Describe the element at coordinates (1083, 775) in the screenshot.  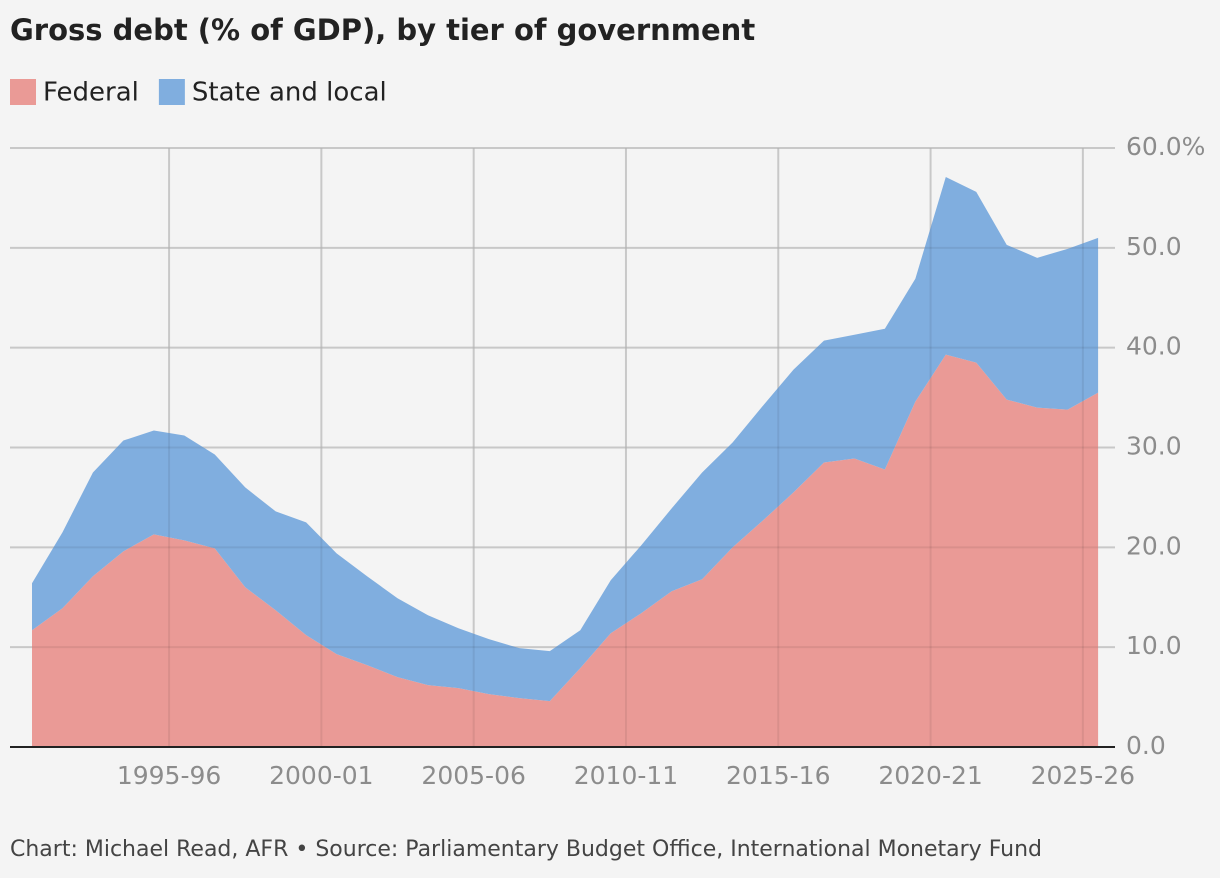
I see `x-tick-label: 2025-26` at that location.